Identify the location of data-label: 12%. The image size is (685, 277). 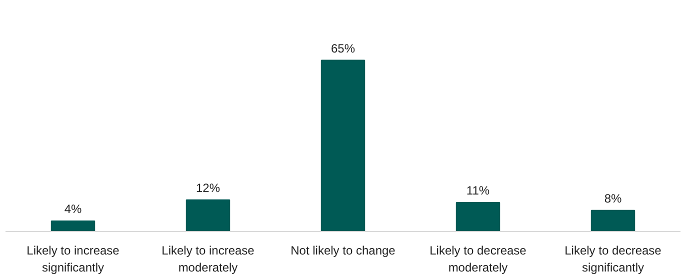
(208, 187).